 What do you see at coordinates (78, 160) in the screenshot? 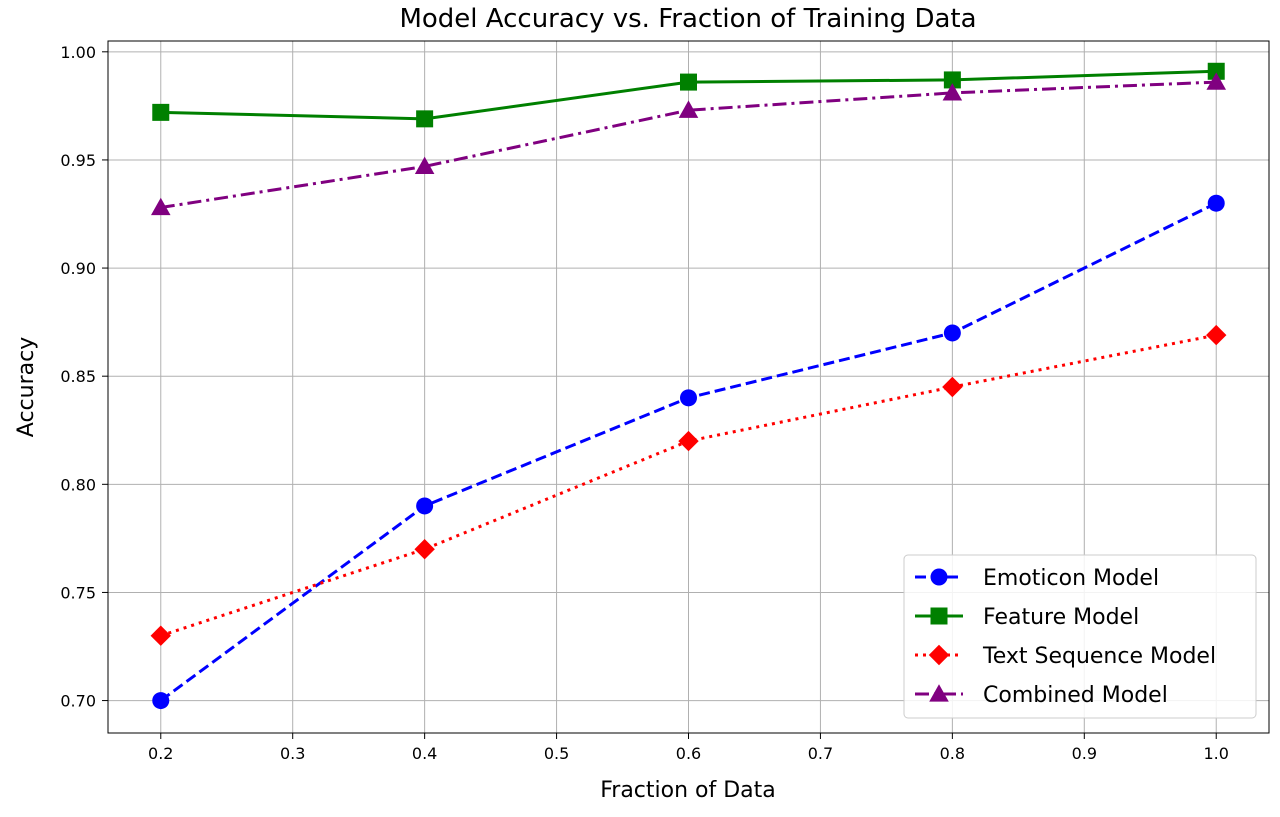
I see `y-tick-label: 0.95` at bounding box center [78, 160].